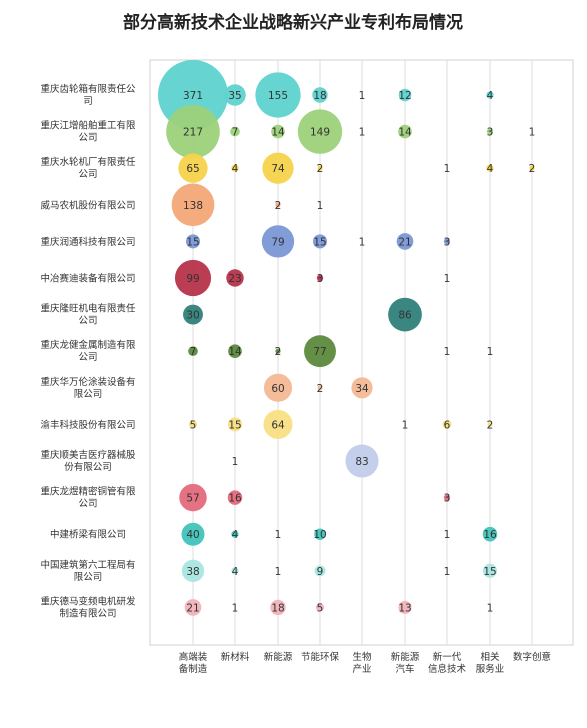 This screenshot has height=728, width=587. What do you see at coordinates (235, 657) in the screenshot?
I see `x-tick-label: 新材料` at bounding box center [235, 657].